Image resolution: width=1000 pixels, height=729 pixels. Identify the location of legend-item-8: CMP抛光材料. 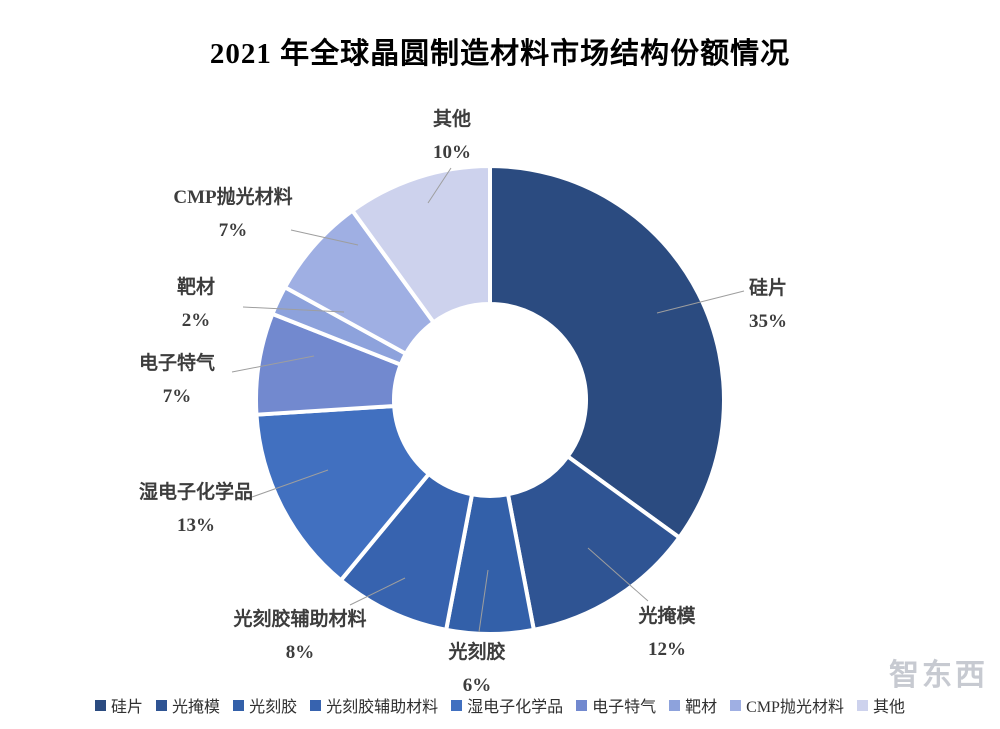
(787, 705).